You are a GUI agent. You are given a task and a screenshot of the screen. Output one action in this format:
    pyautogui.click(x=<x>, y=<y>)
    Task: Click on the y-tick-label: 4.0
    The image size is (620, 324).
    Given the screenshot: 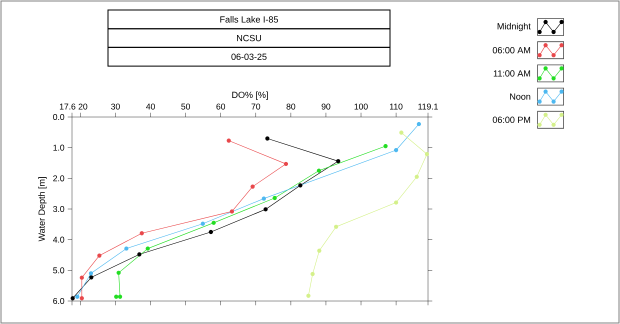 What is the action you would take?
    pyautogui.click(x=58, y=239)
    